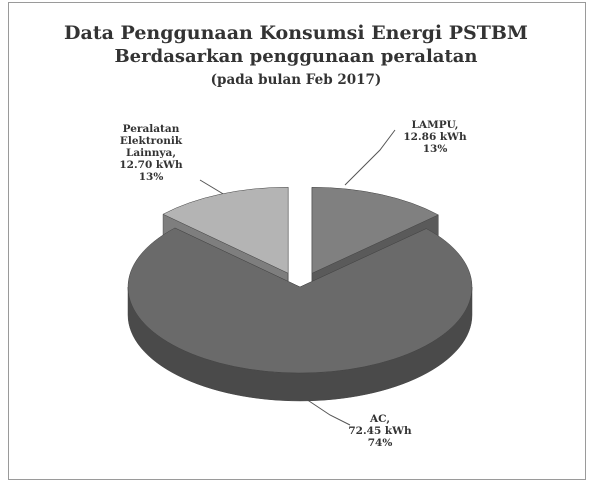 The height and width of the screenshot is (485, 592). I want to click on slice-label: LAMPU, 12.86 kWh 13%, so click(435, 137).